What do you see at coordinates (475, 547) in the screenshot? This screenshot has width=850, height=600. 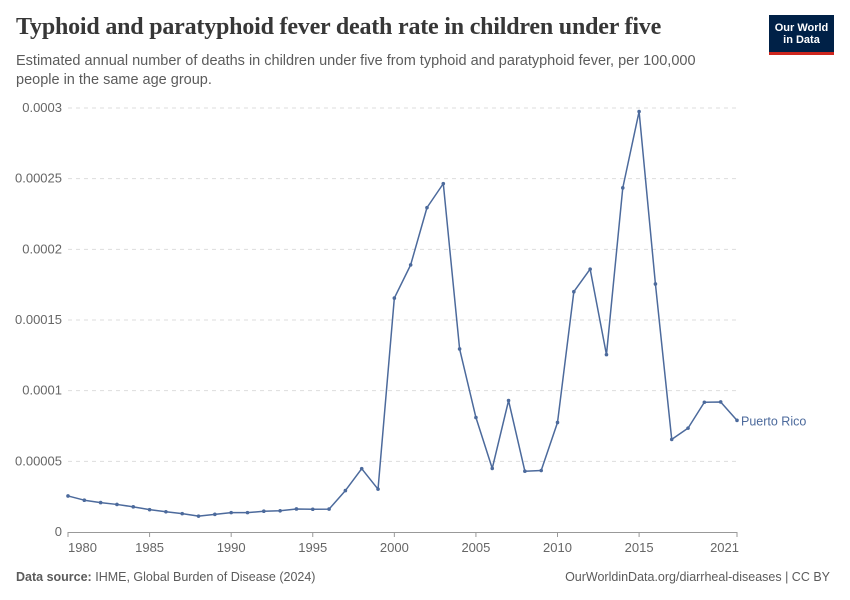 I see `x-tick-label: 2005` at bounding box center [475, 547].